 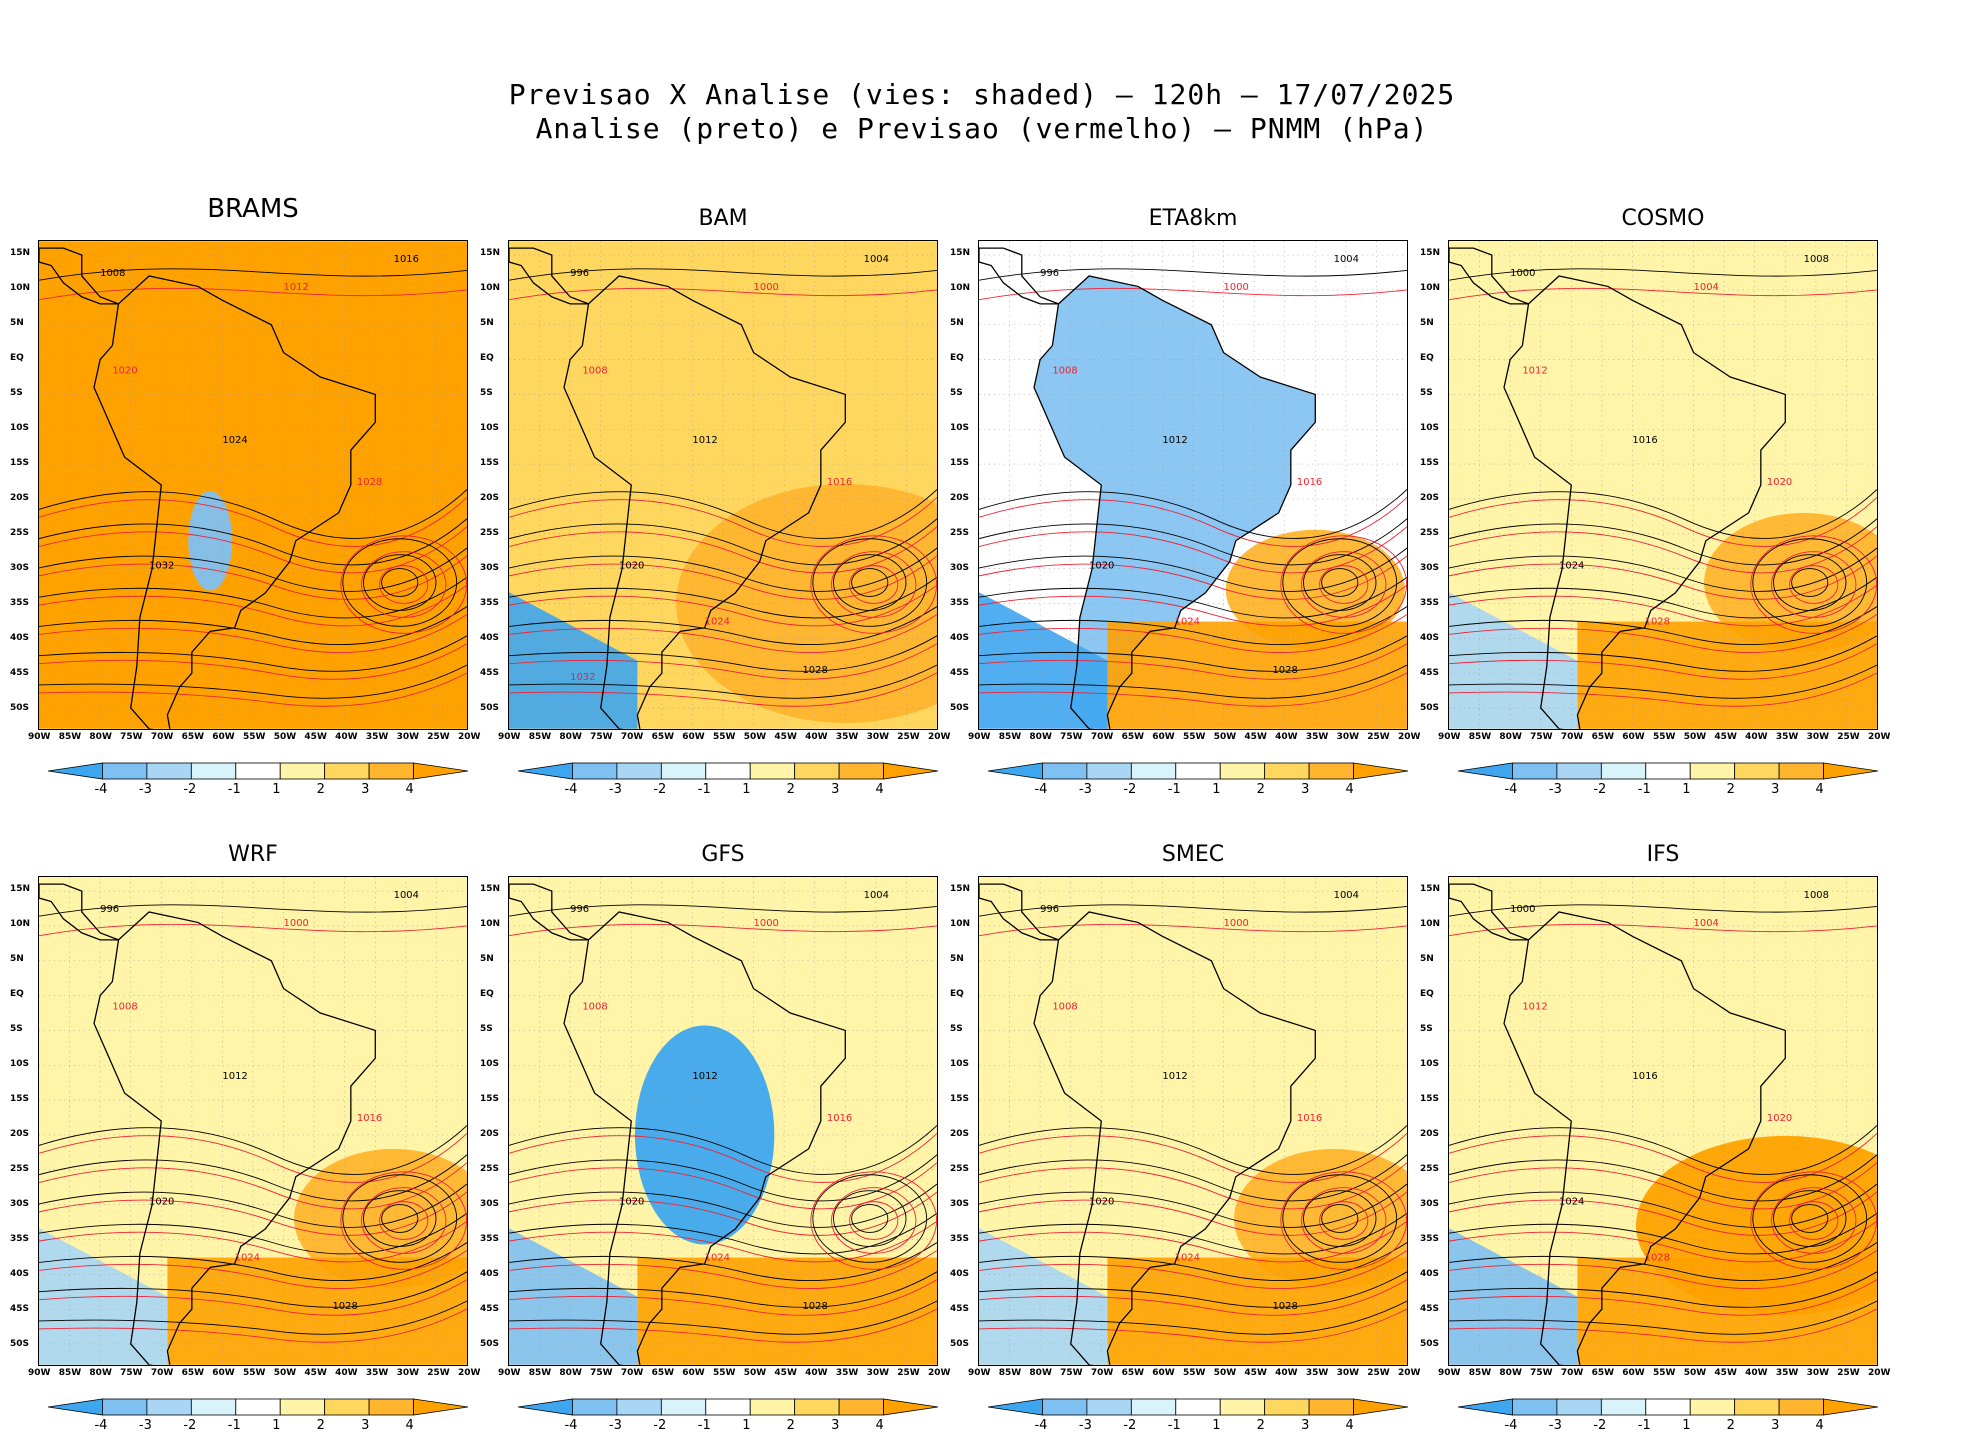 What do you see at coordinates (469, 1373) in the screenshot?
I see `lon-tick-label: 20W` at bounding box center [469, 1373].